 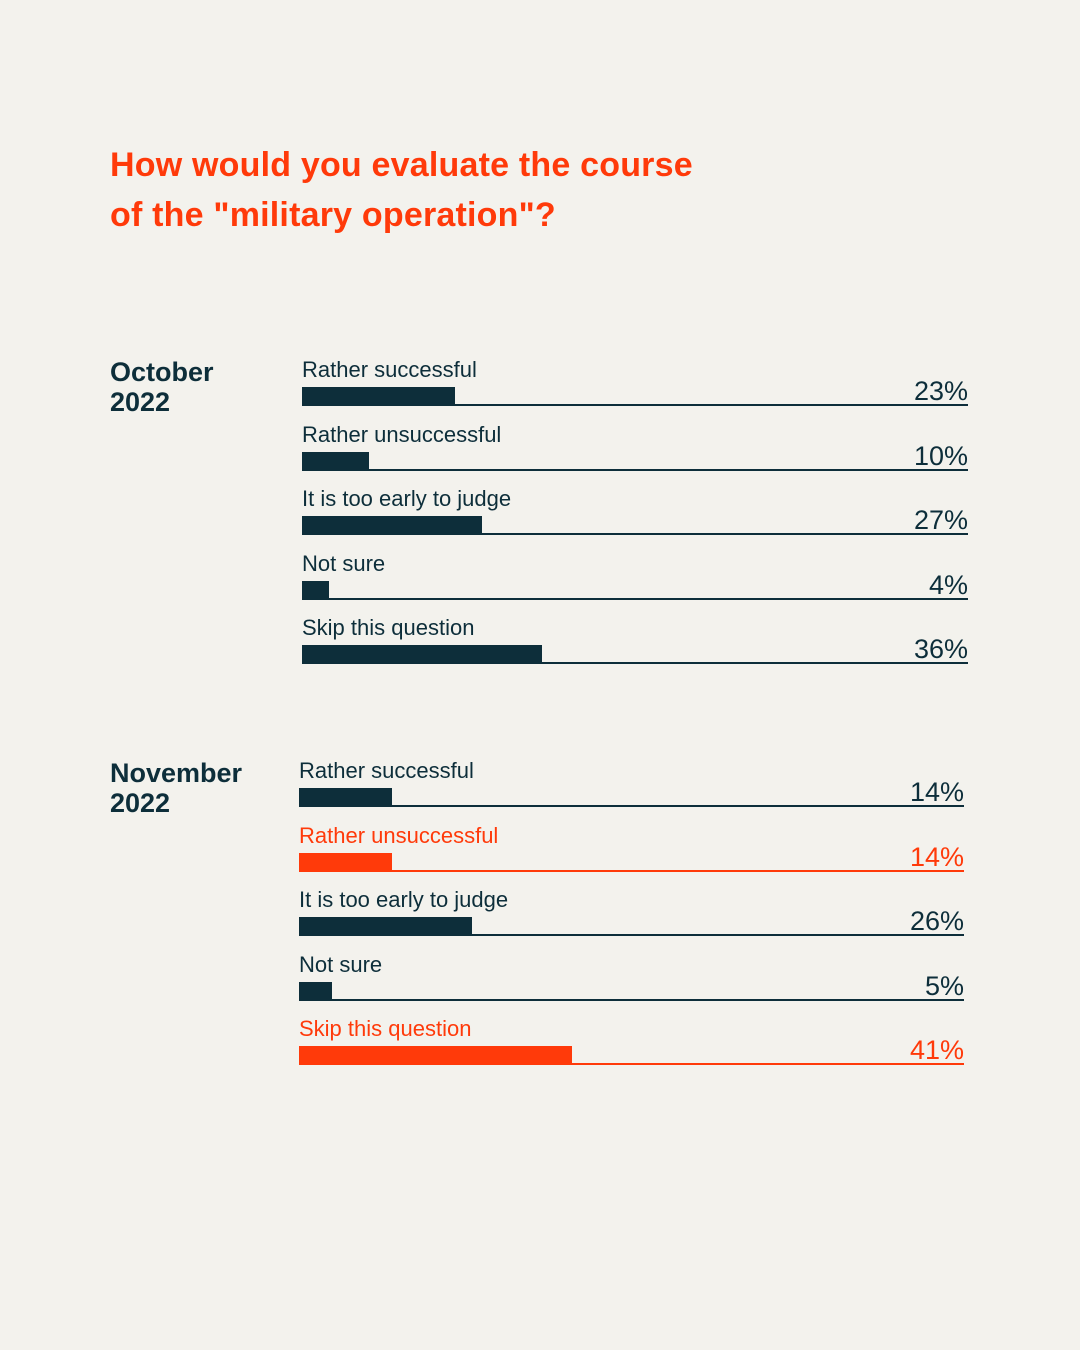 I want to click on panel-label: November 2022, so click(x=195, y=788).